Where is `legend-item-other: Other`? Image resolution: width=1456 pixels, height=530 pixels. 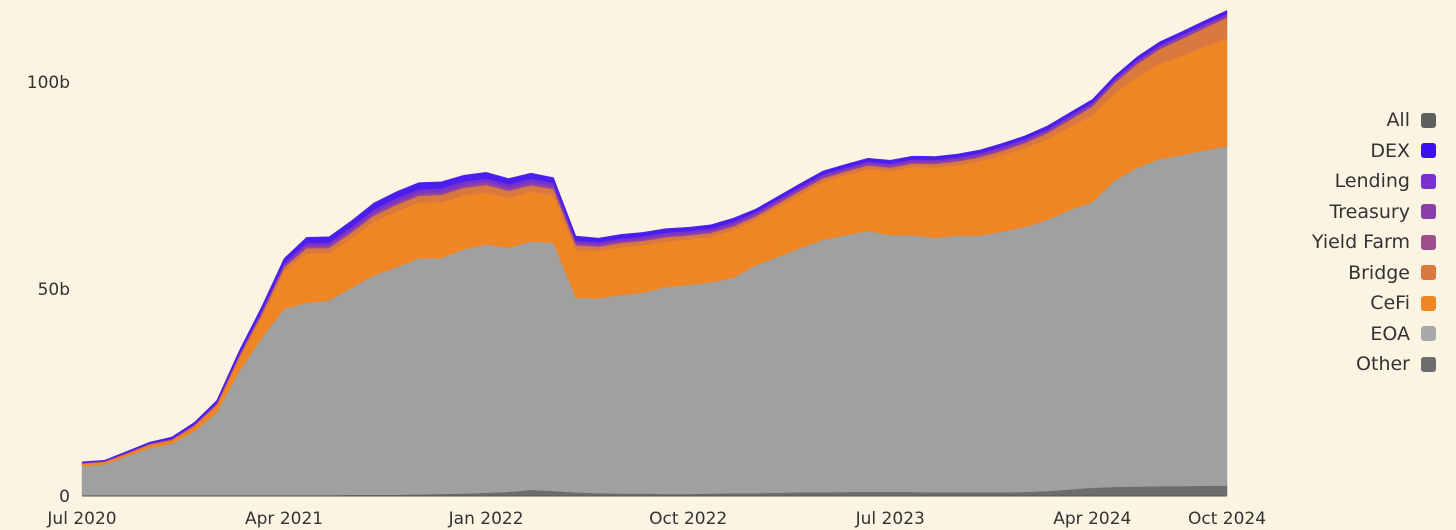
legend-item-other: Other is located at coordinates (1396, 364).